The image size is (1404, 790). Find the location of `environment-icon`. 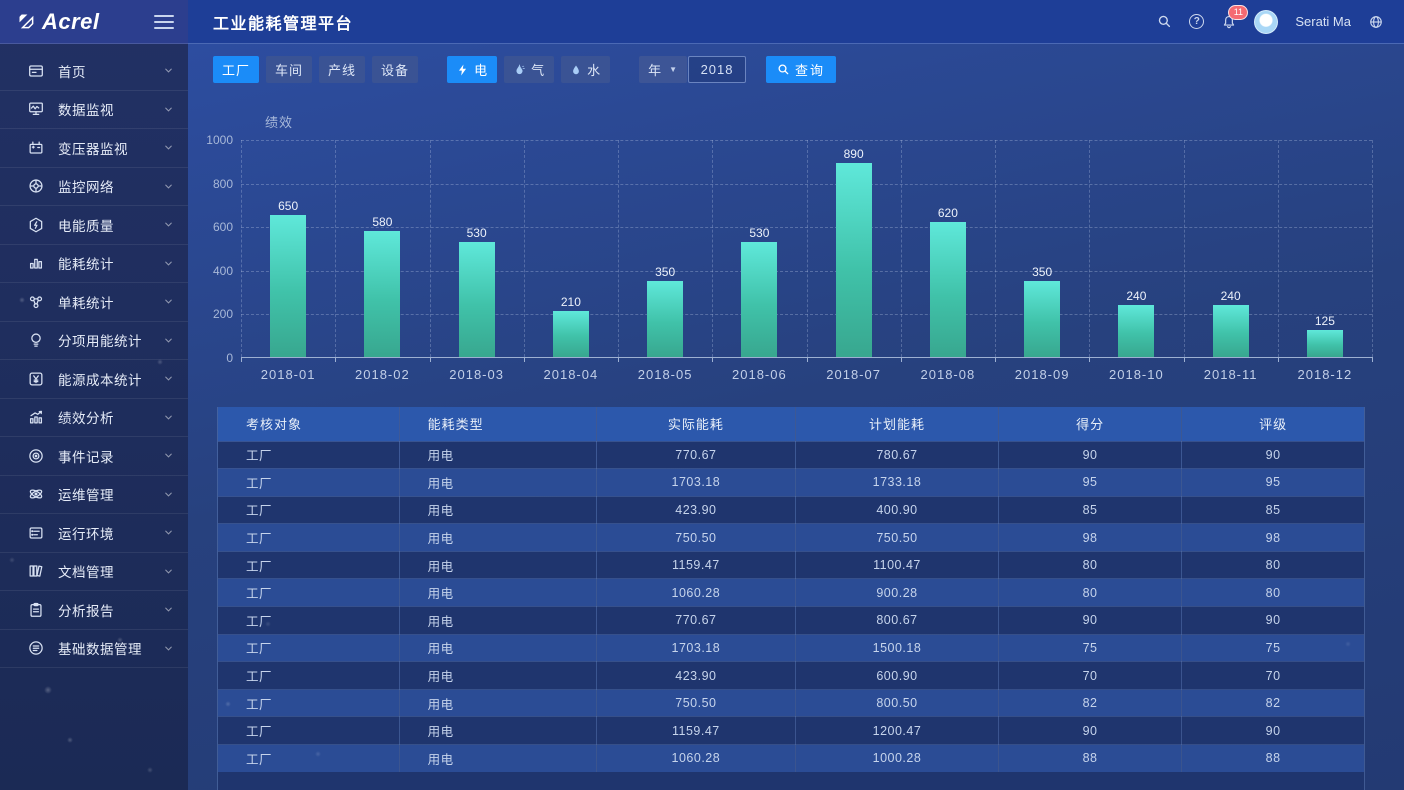

environment-icon is located at coordinates (36, 533).